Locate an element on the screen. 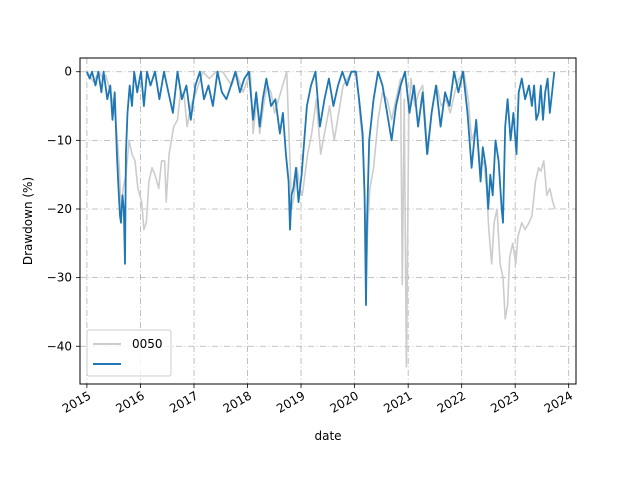 The width and height of the screenshot is (640, 480). legend-label-0050: 0050 is located at coordinates (147, 344).